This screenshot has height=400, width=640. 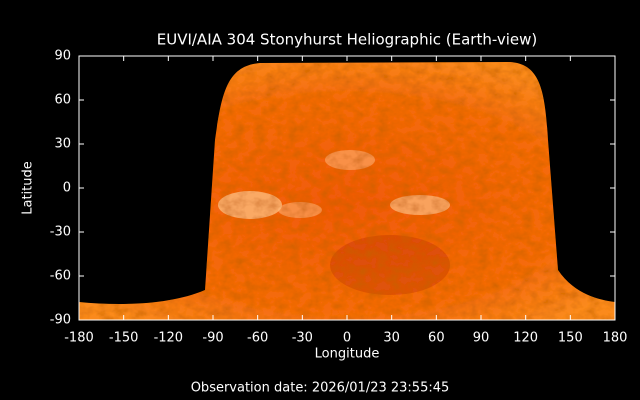 I want to click on x-tick-label: -120, so click(x=169, y=338).